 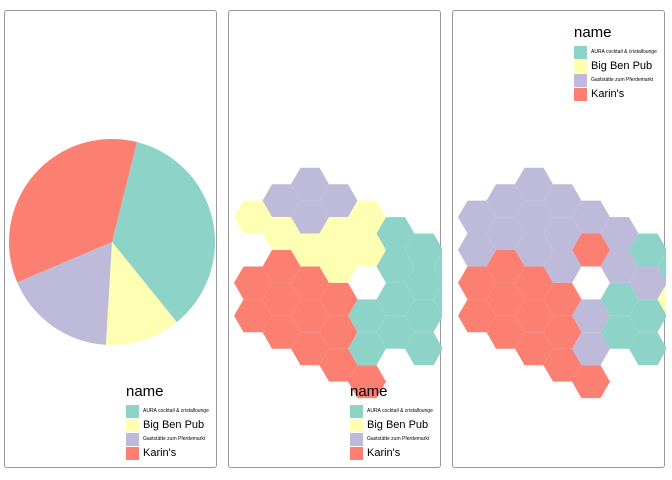 What do you see at coordinates (65, 293) in the screenshot?
I see `pie-slice-gaststaette` at bounding box center [65, 293].